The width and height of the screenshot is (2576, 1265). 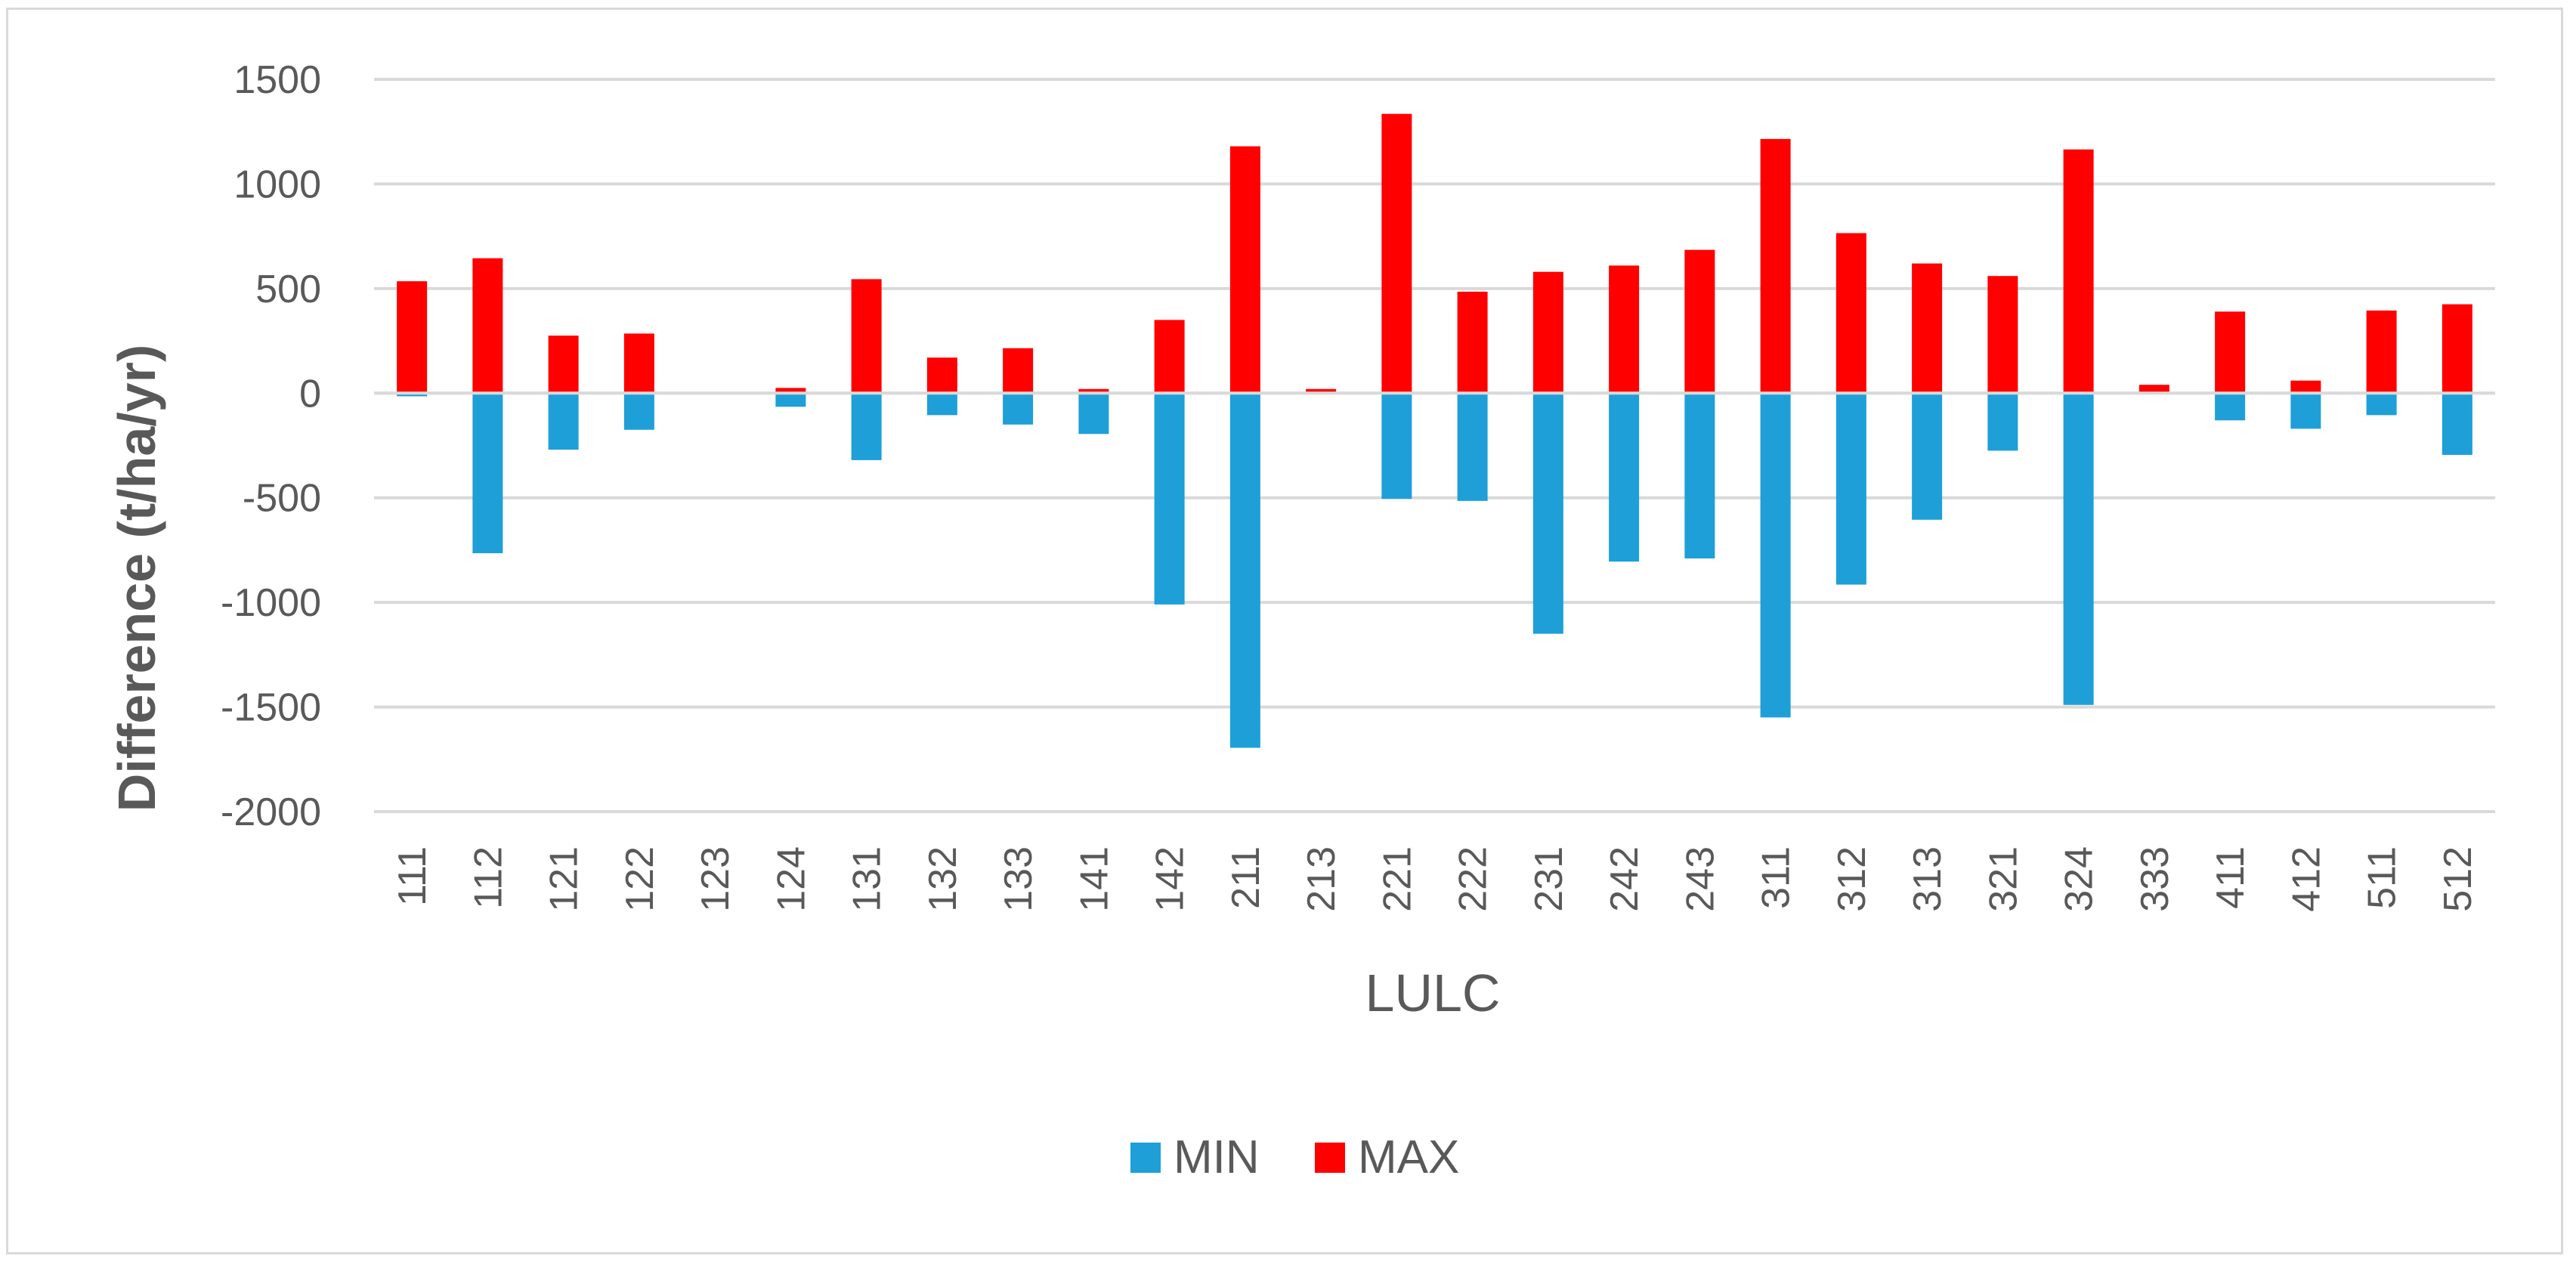 What do you see at coordinates (1433, 992) in the screenshot?
I see `x-axis-title: LULC` at bounding box center [1433, 992].